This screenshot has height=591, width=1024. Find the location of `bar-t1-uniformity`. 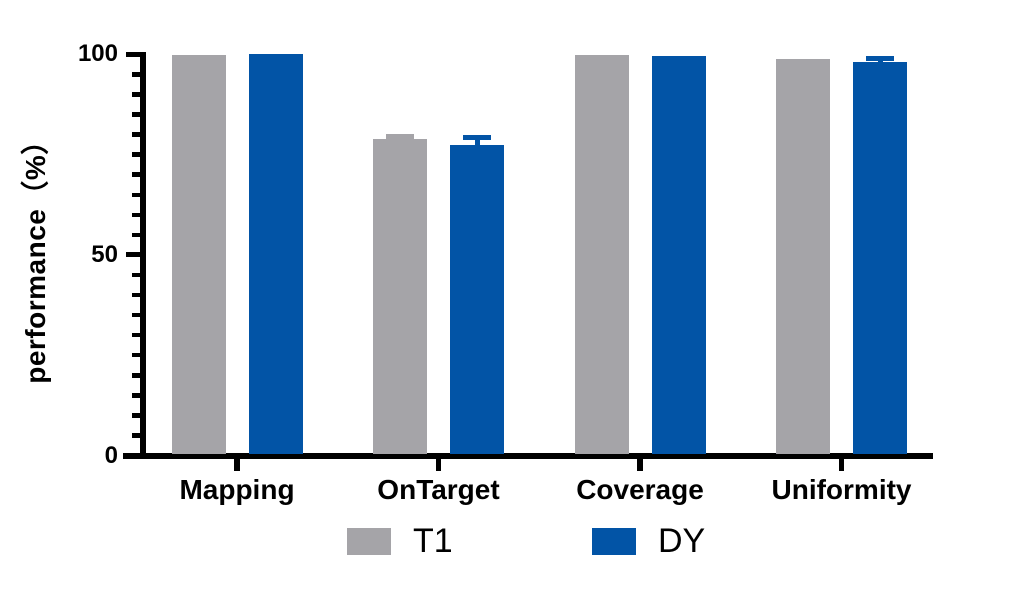

bar-t1-uniformity is located at coordinates (803, 256).